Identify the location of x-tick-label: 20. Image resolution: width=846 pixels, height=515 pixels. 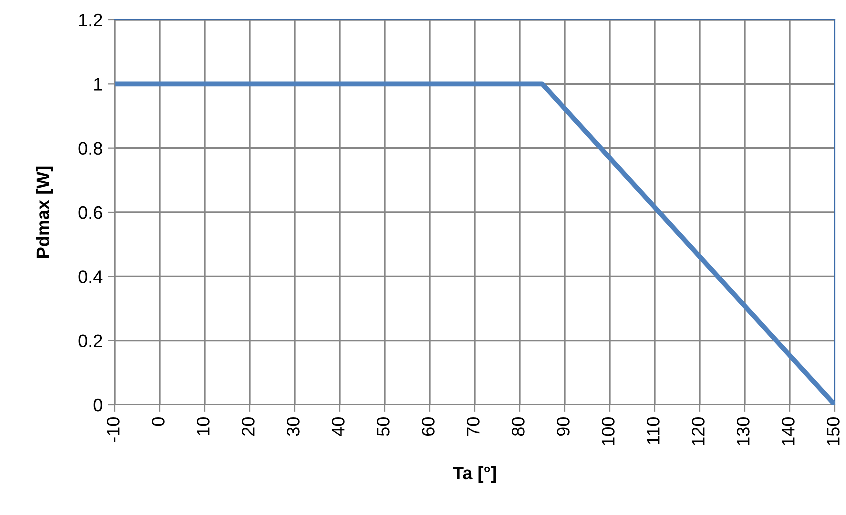
(248, 427).